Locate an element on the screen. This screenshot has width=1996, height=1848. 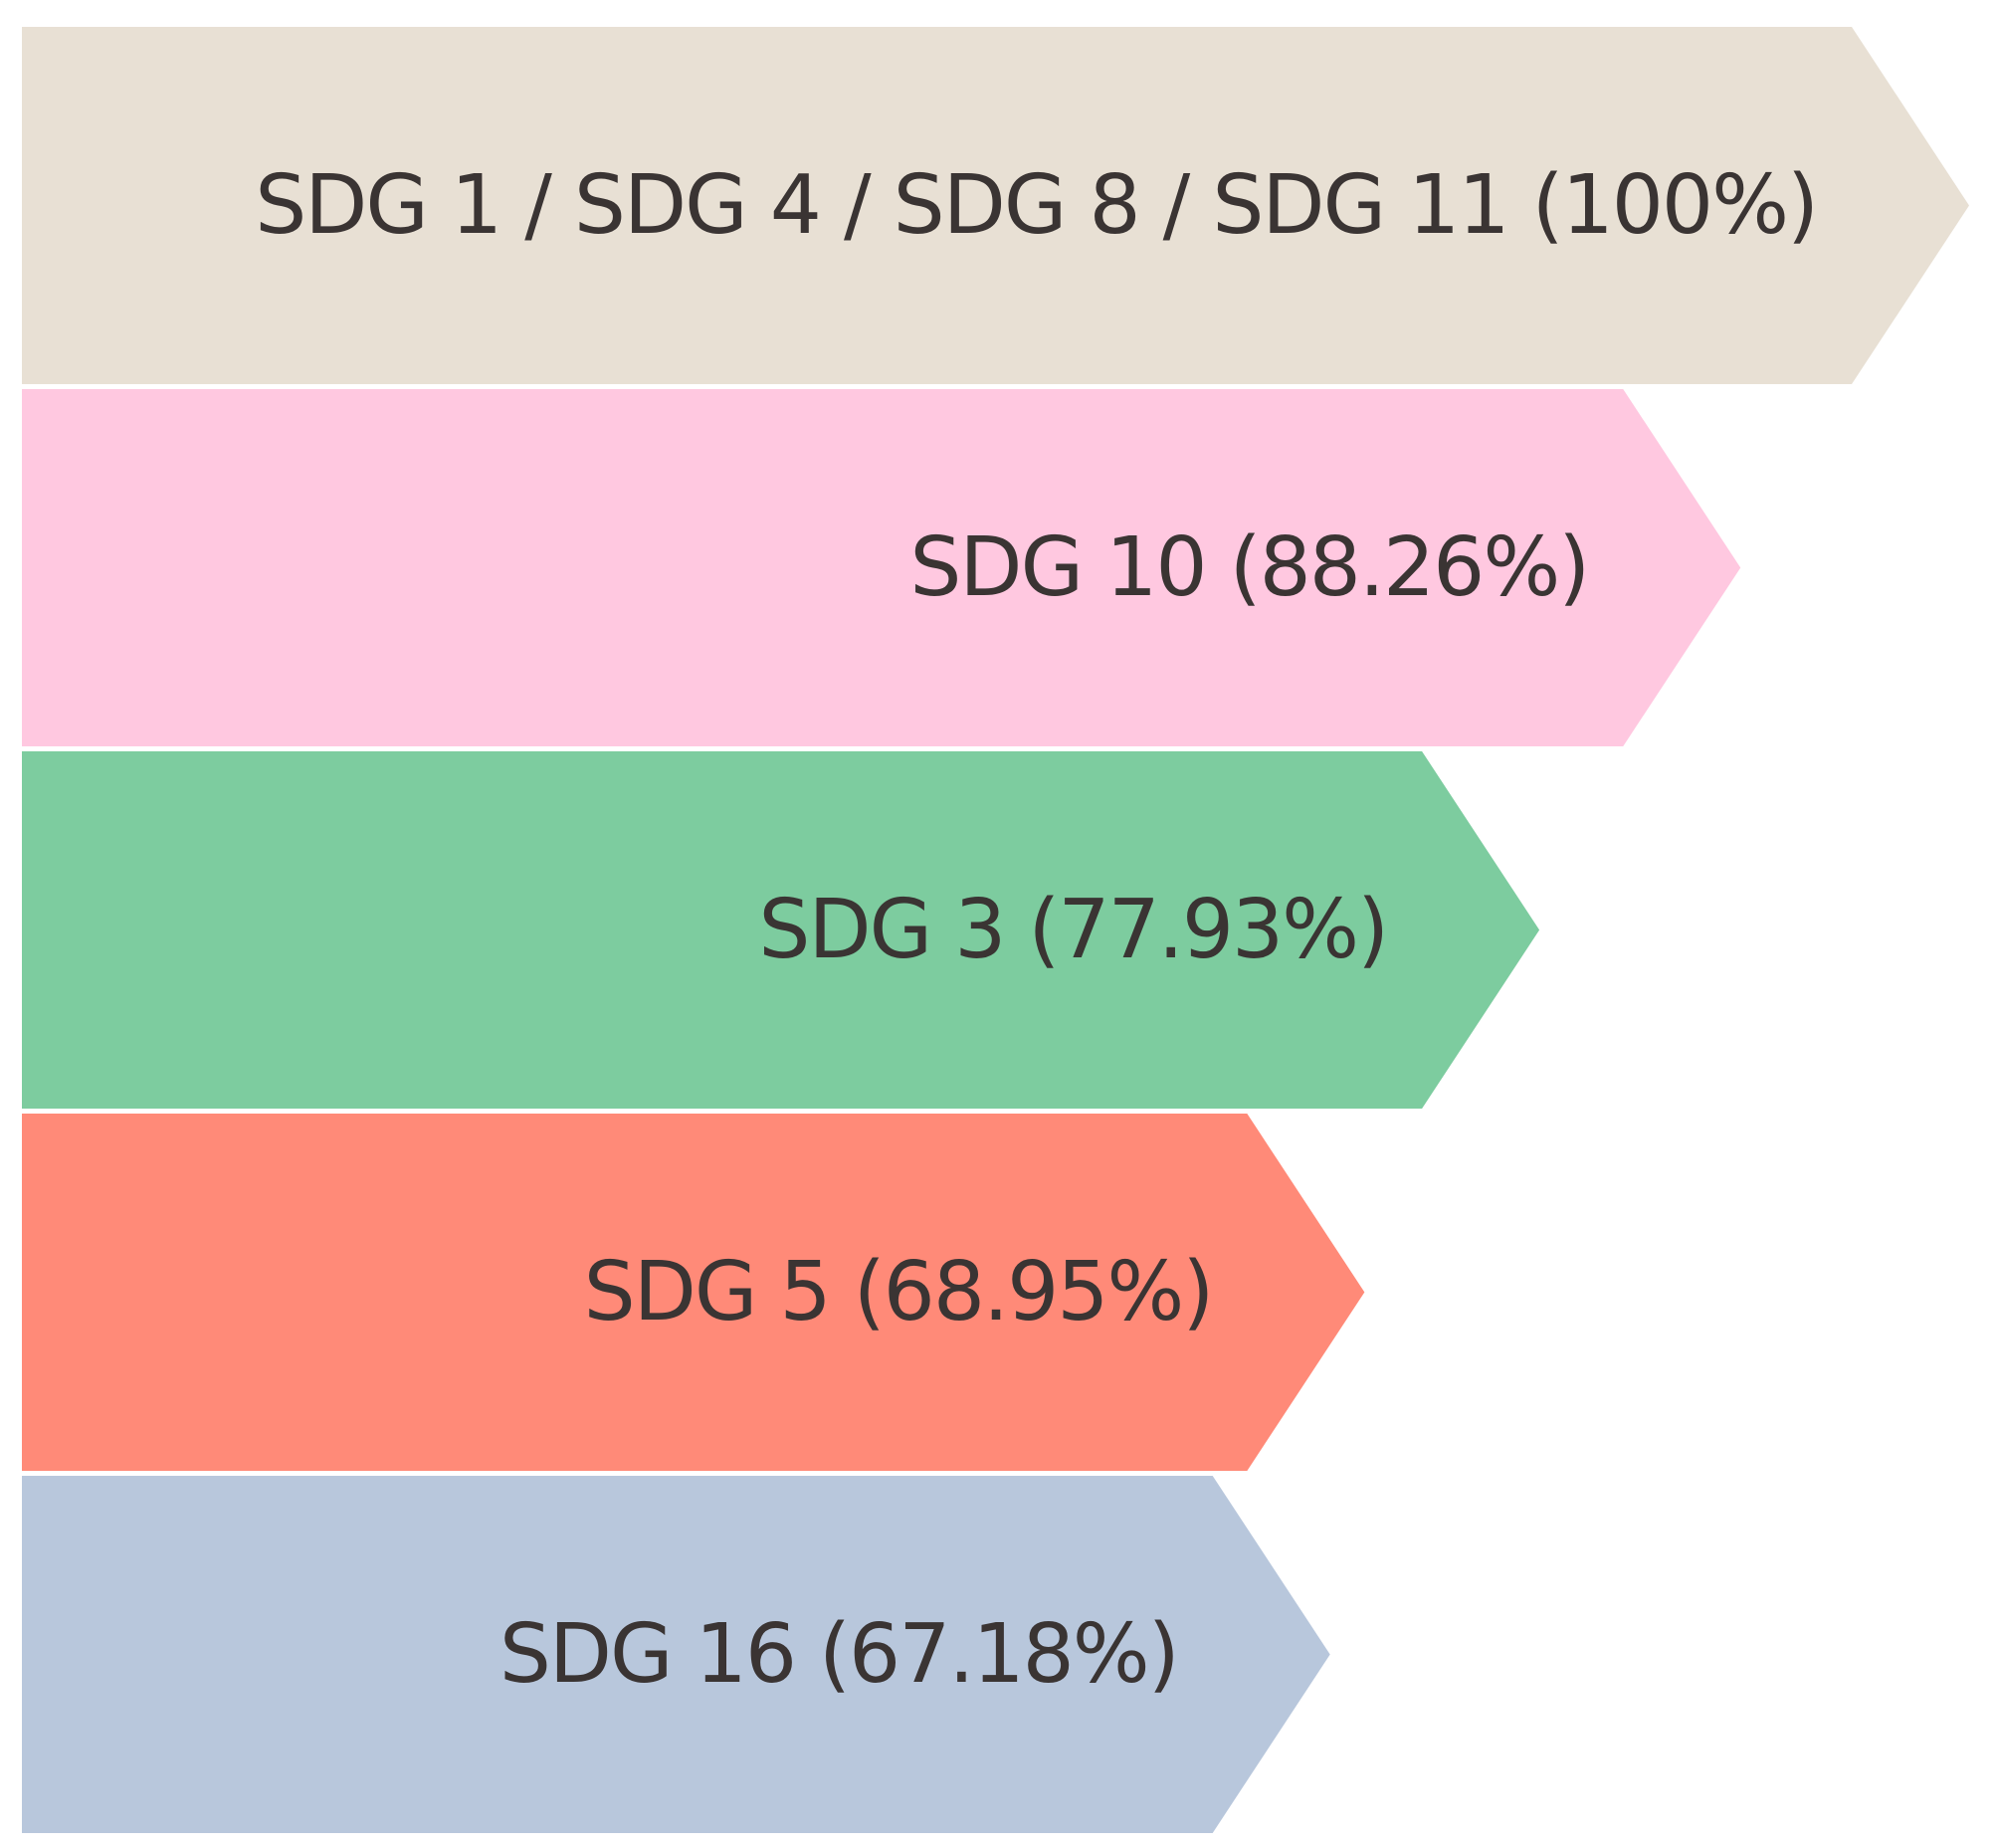
bar-label-1: SDG 1 / SDG 4 / SDG 8 / SDG 11 (100%) is located at coordinates (1036, 206).